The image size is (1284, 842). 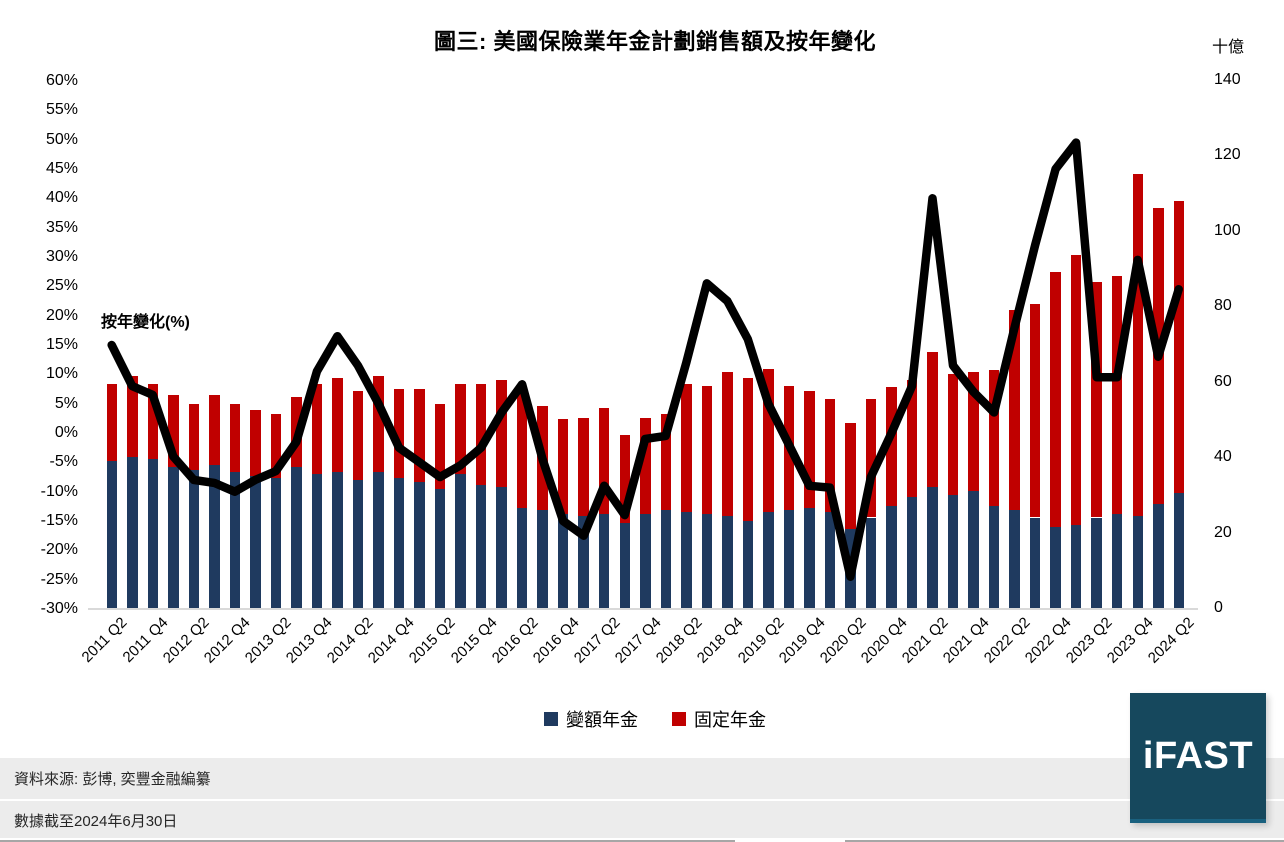 What do you see at coordinates (61, 139) in the screenshot?
I see `left-axis-tick: 50%` at bounding box center [61, 139].